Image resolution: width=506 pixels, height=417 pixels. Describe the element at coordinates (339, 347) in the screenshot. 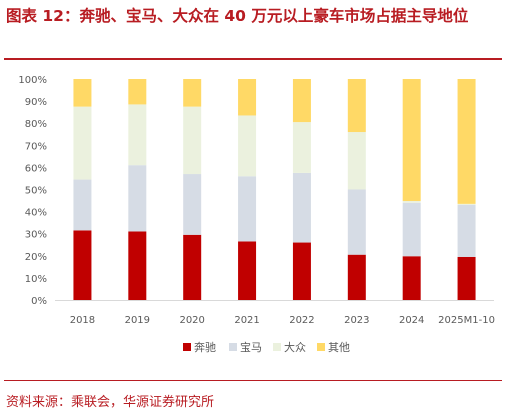

I see `legend-label: 其他` at that location.